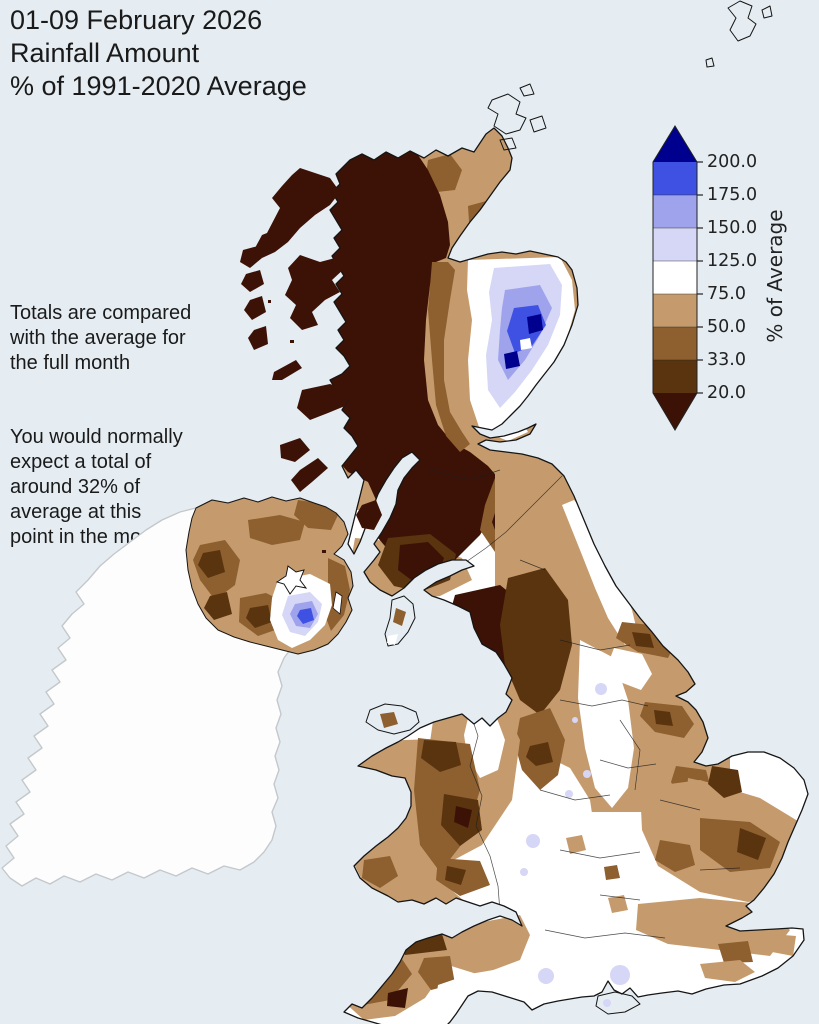 The height and width of the screenshot is (1024, 819). I want to click on legend-axis-label: % of Average, so click(775, 276).